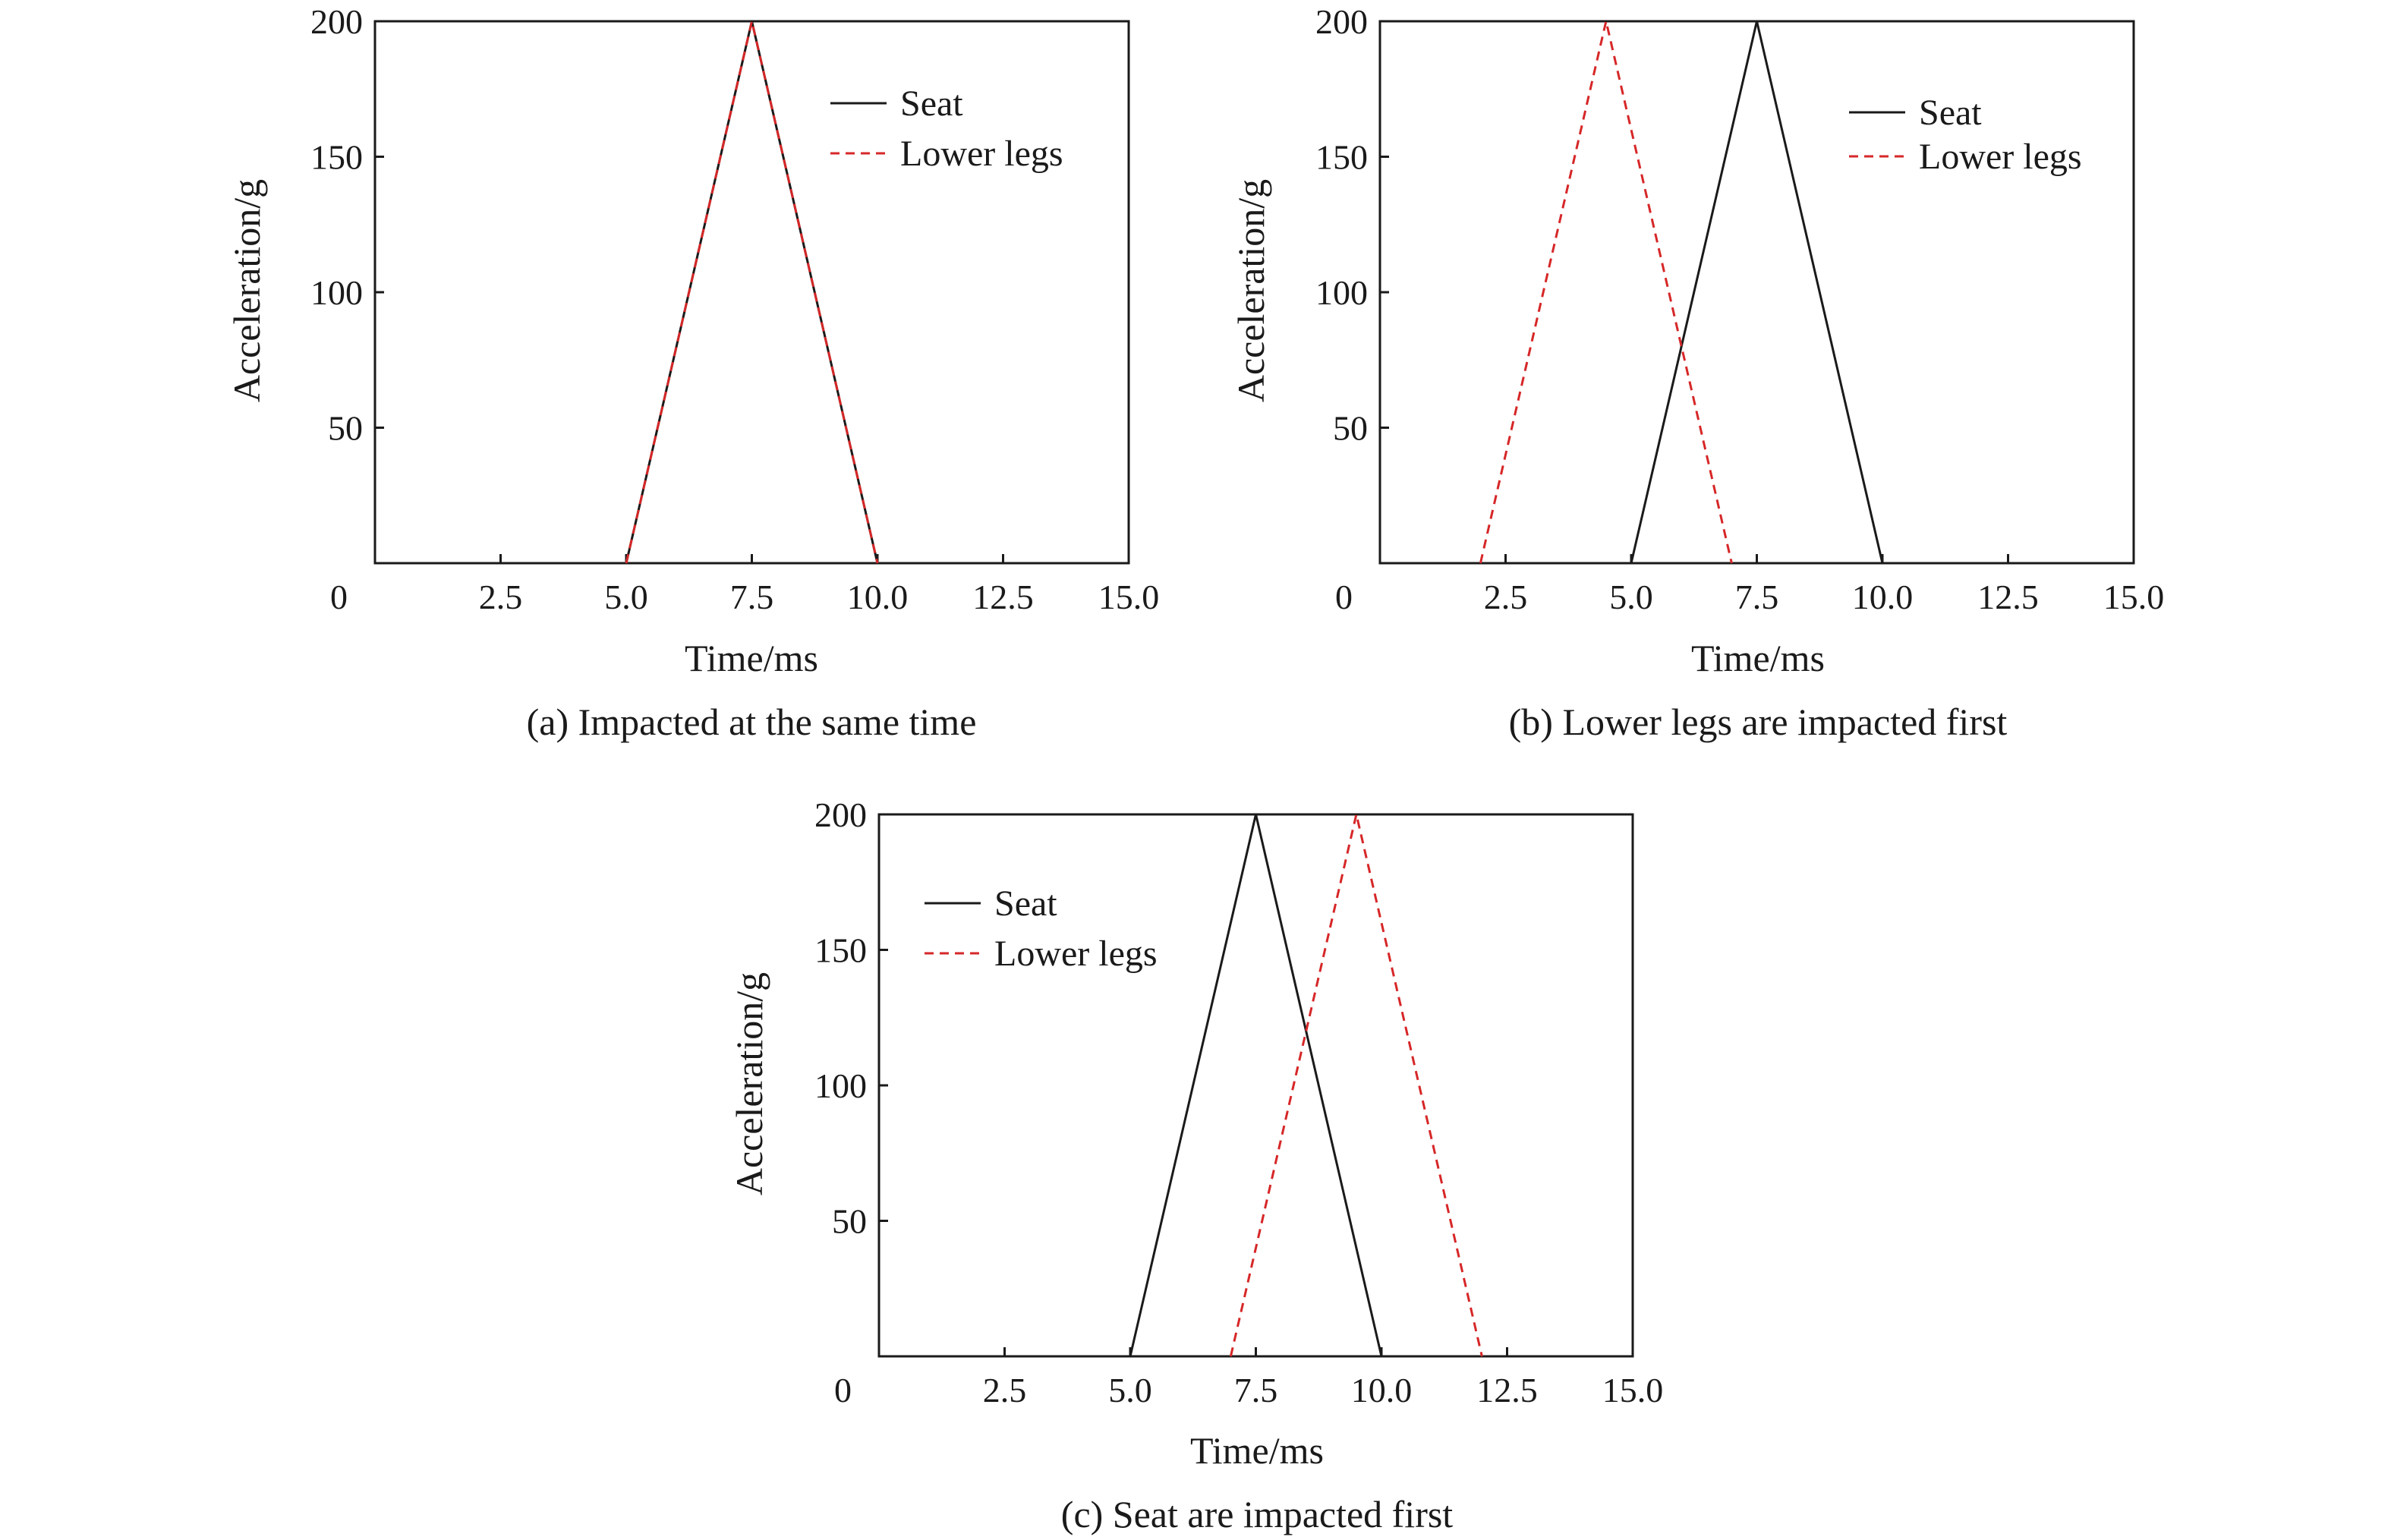 The height and width of the screenshot is (1540, 2391). I want to click on panel-caption: (c) Seat are impacted first, so click(1258, 1514).